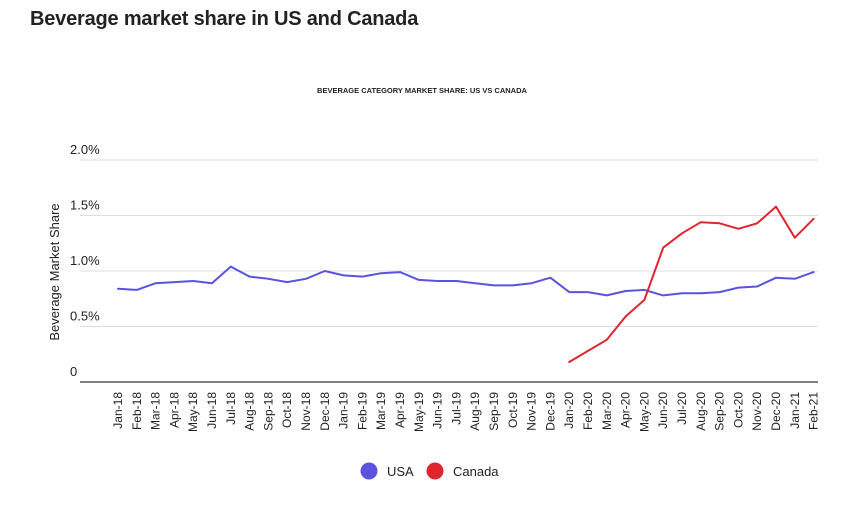 The image size is (844, 506). I want to click on y-tick-label: 1.0%, so click(85, 260).